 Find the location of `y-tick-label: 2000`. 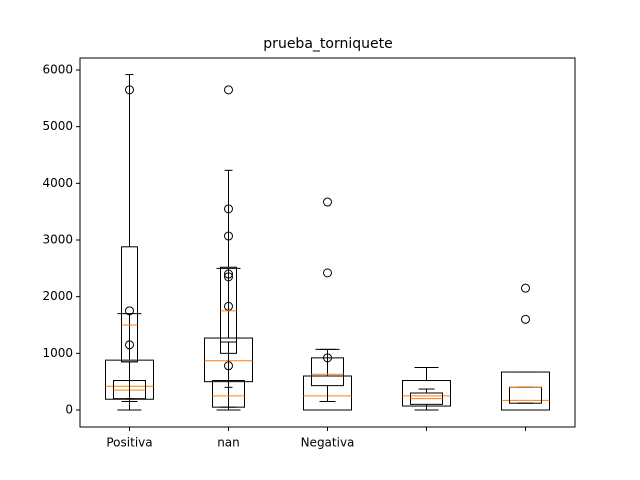

y-tick-label: 2000 is located at coordinates (57, 296).